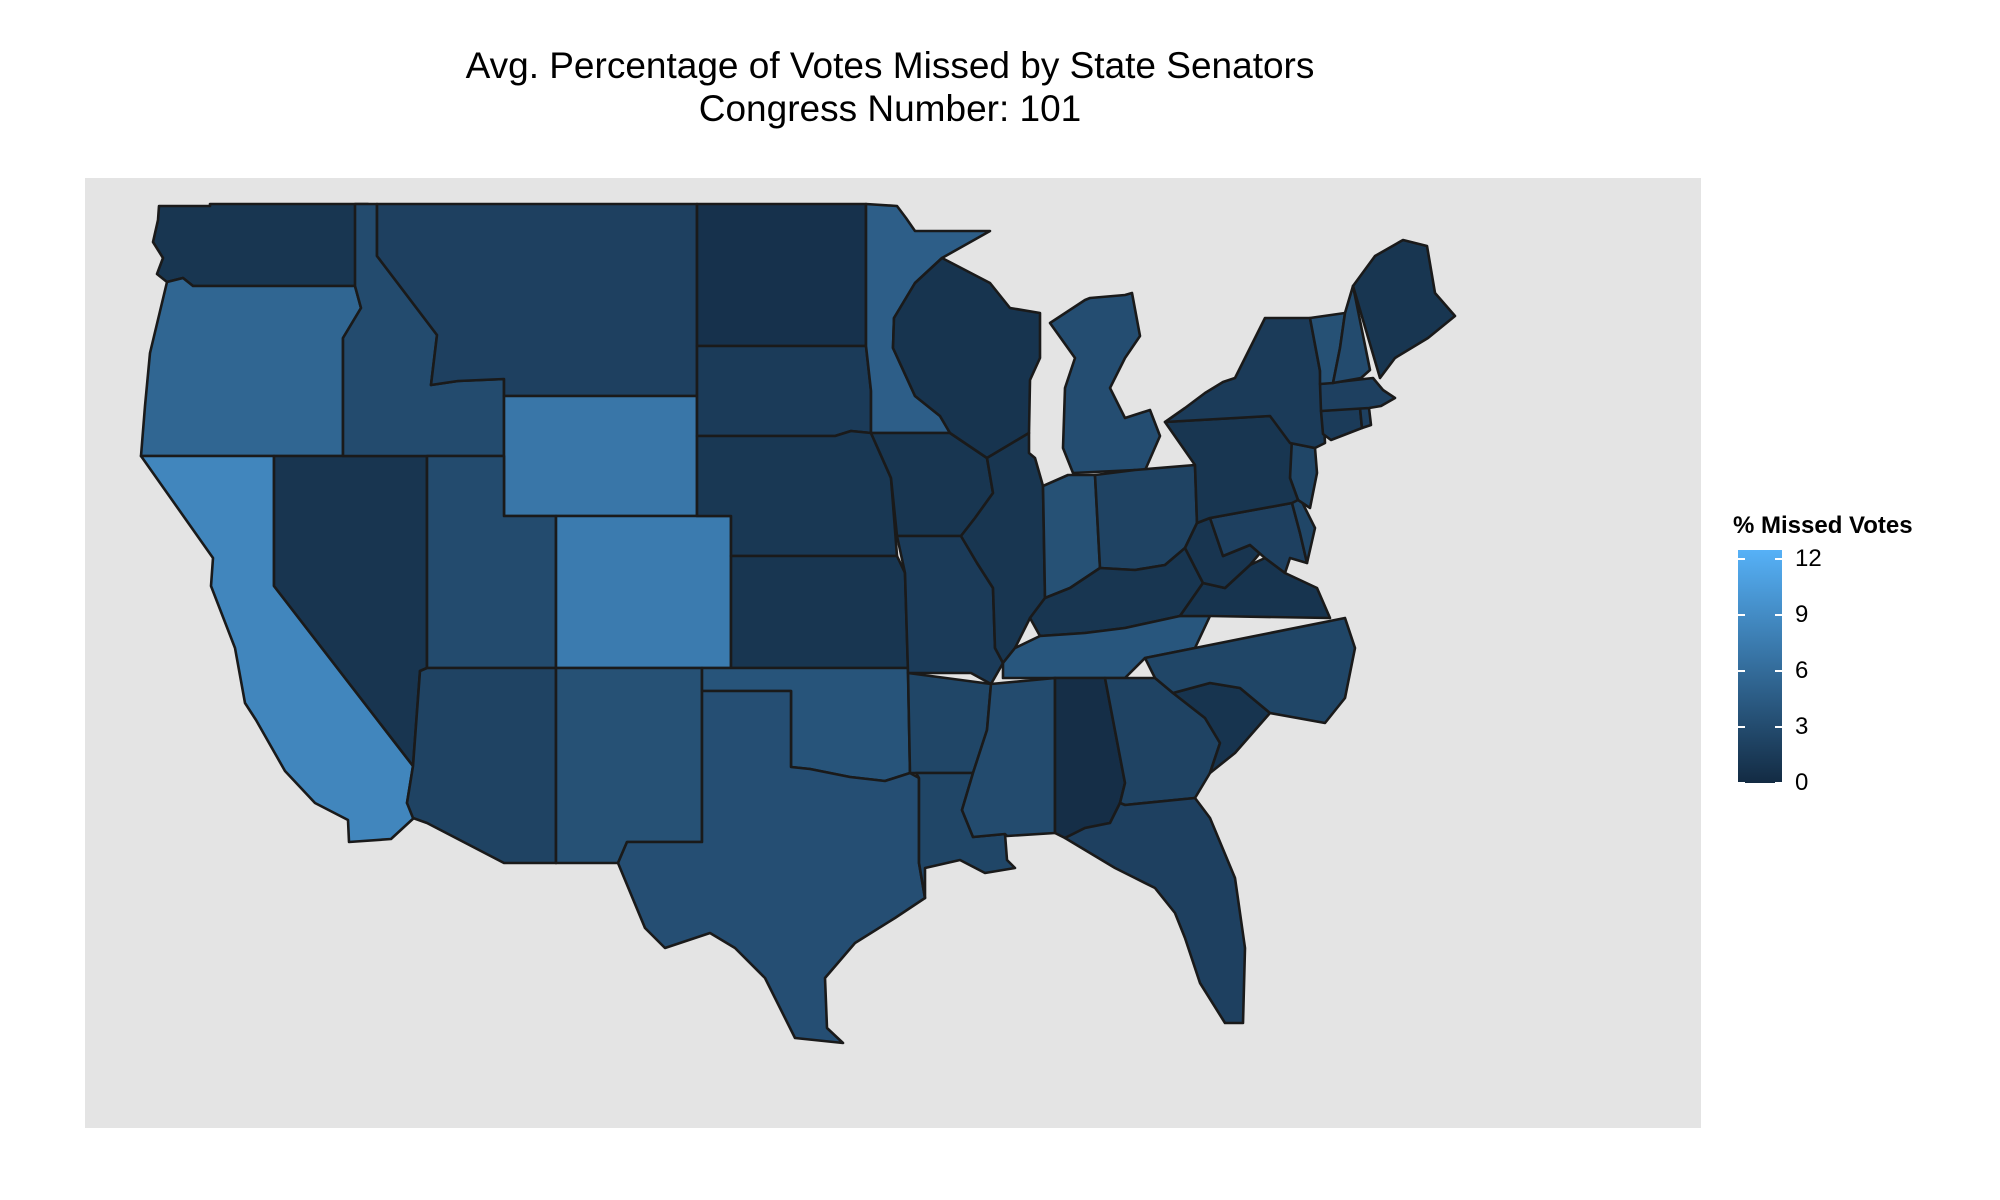 The image size is (2000, 1200). I want to click on state-wa, so click(260, 245).